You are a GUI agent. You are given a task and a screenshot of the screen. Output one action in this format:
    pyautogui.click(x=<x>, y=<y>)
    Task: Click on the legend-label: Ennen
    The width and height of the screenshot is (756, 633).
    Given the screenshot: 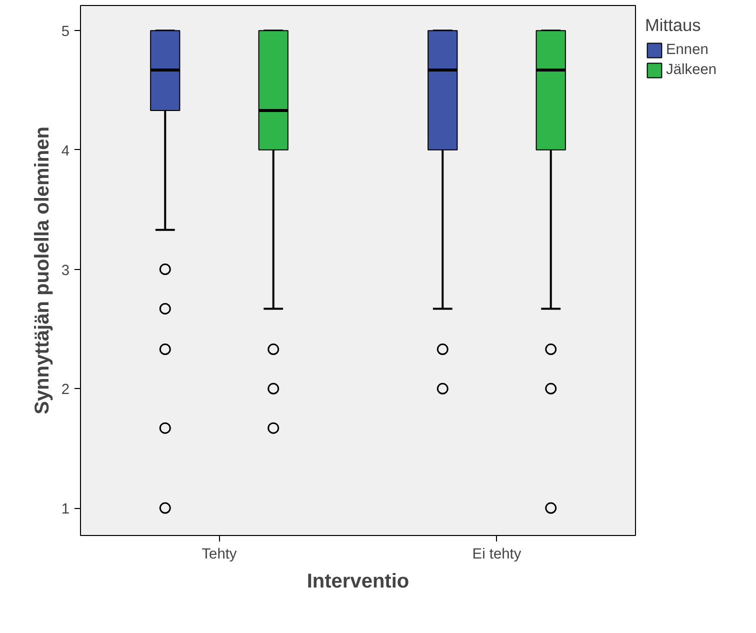 What is the action you would take?
    pyautogui.click(x=687, y=50)
    